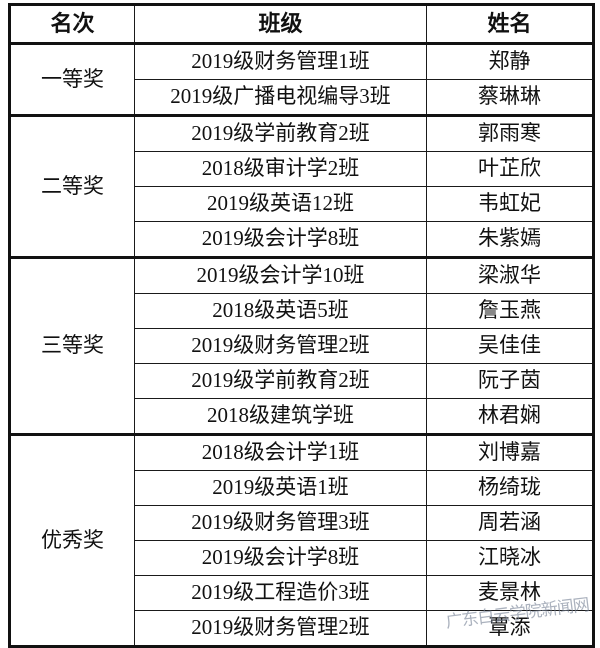 The image size is (600, 648). What do you see at coordinates (510, 169) in the screenshot?
I see `student-name-cell: 叶芷欣` at bounding box center [510, 169].